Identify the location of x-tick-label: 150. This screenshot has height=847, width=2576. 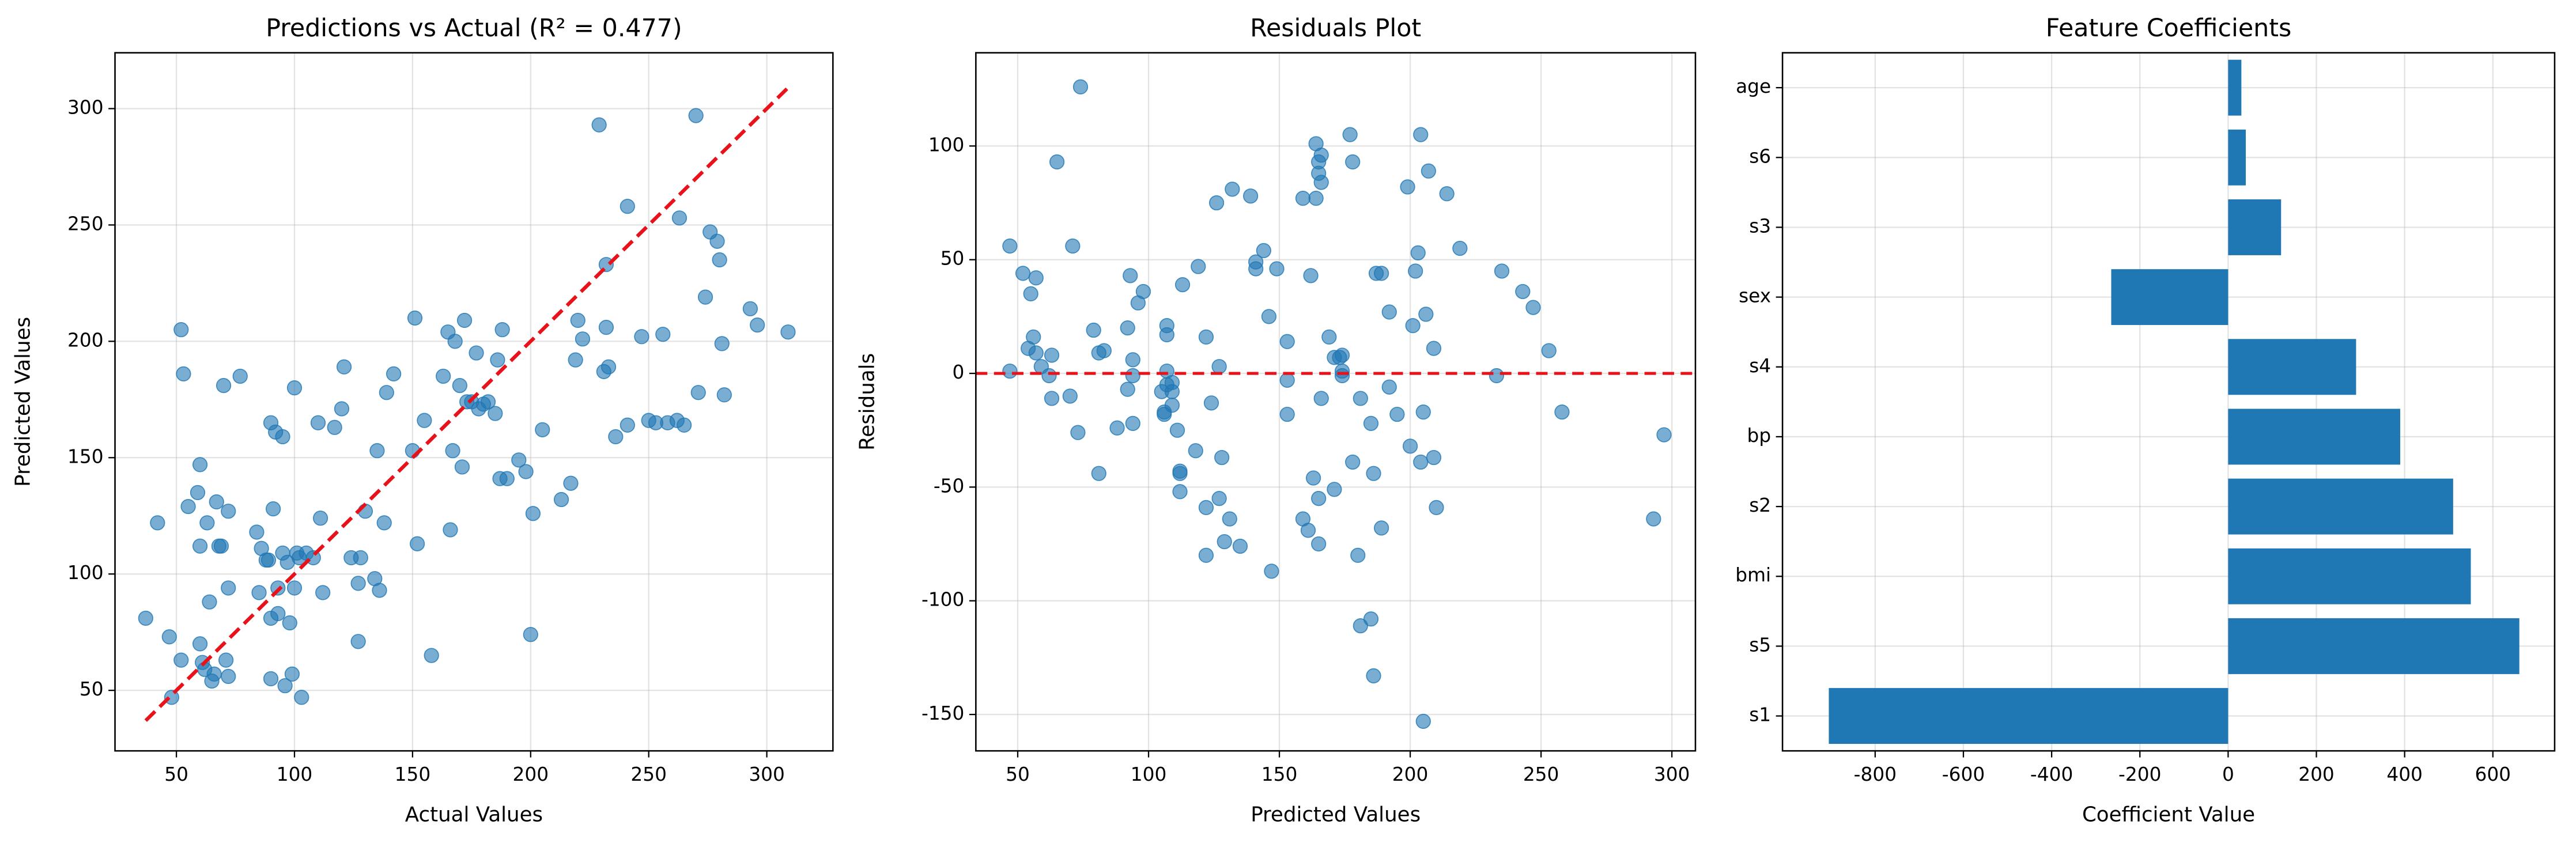
(413, 774).